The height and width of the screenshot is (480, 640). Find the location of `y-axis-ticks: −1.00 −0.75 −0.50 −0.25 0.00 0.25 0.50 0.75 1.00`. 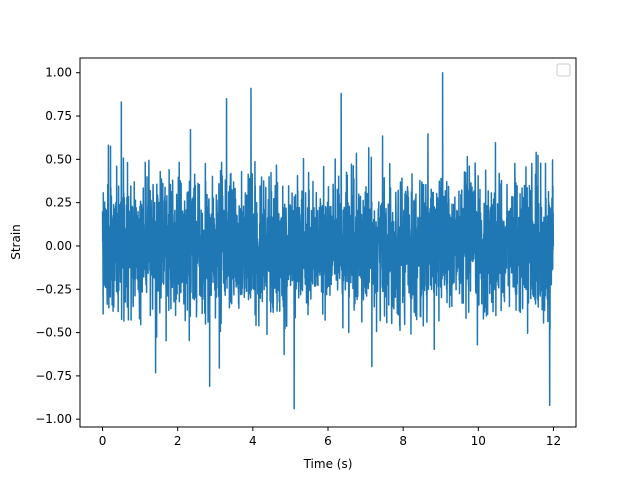

y-axis-ticks: −1.00 −0.75 −0.50 −0.25 0.00 0.25 0.50 0.75 1.00 is located at coordinates (57, 246).